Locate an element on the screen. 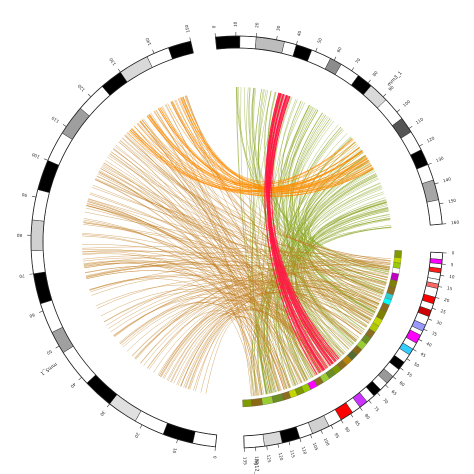 The width and height of the screenshot is (474, 474). tick-label-chr5-130: 130 is located at coordinates (112, 62).